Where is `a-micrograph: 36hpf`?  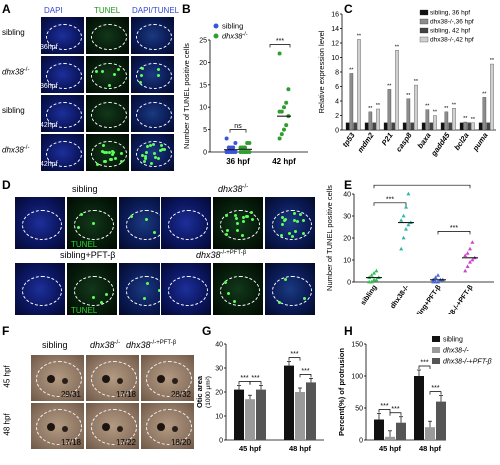
a-micrograph: 36hpf is located at coordinates (62, 35).